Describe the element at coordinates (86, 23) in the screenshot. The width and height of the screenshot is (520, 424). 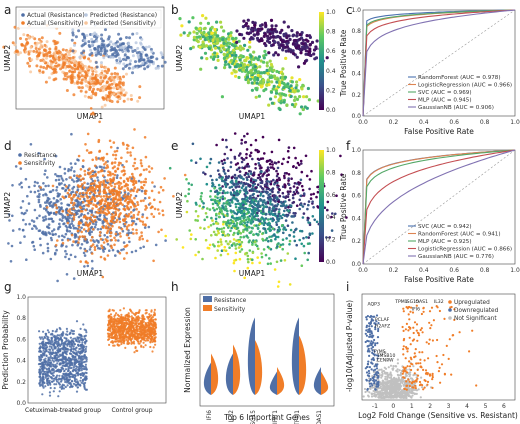
I see `legend-marker-predicted-sensitivity` at that location.